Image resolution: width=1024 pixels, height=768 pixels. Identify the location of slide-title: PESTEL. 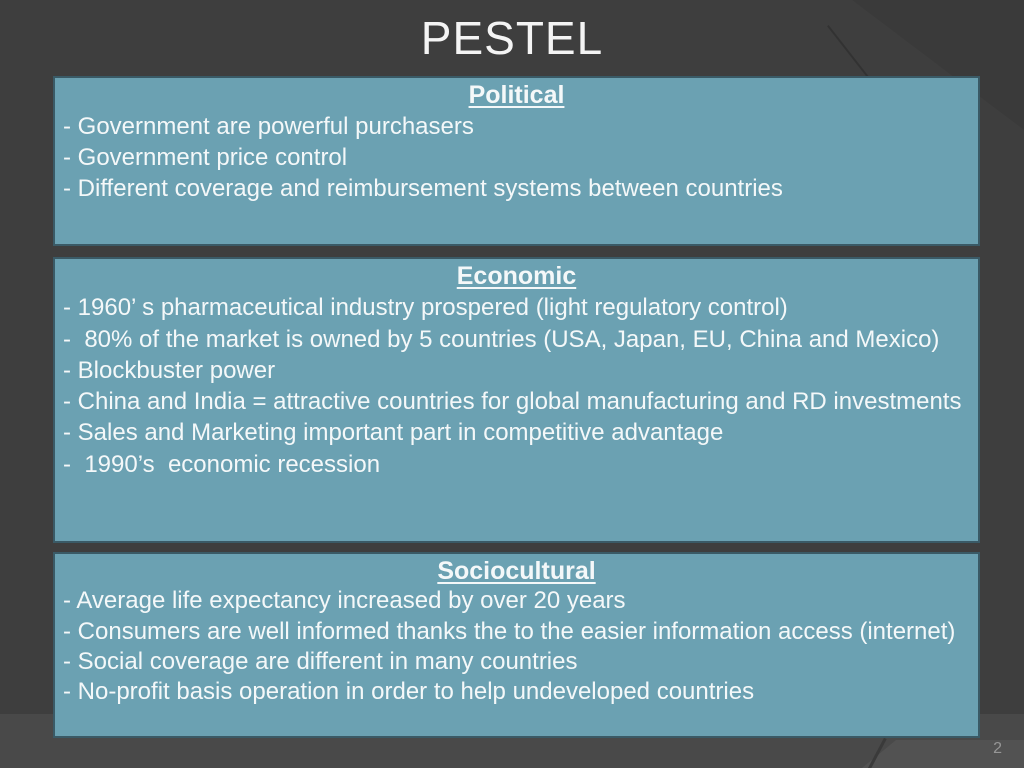
(512, 38).